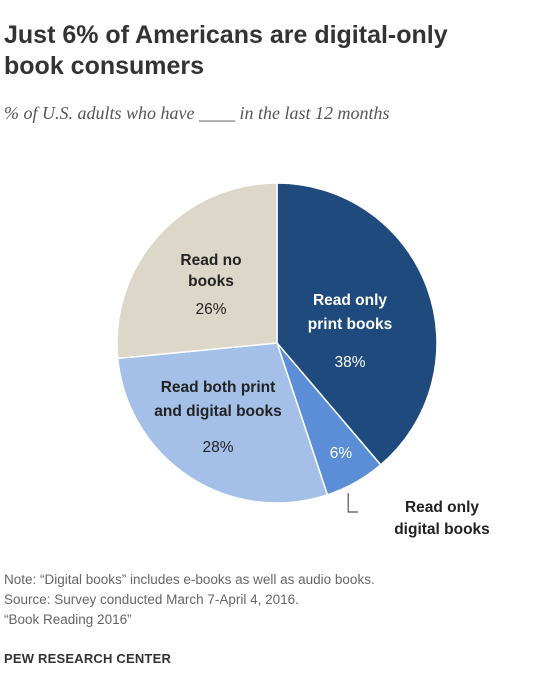 This screenshot has height=700, width=550. What do you see at coordinates (350, 300) in the screenshot?
I see `slice-label-read-only-print-books-line-1: Read only` at bounding box center [350, 300].